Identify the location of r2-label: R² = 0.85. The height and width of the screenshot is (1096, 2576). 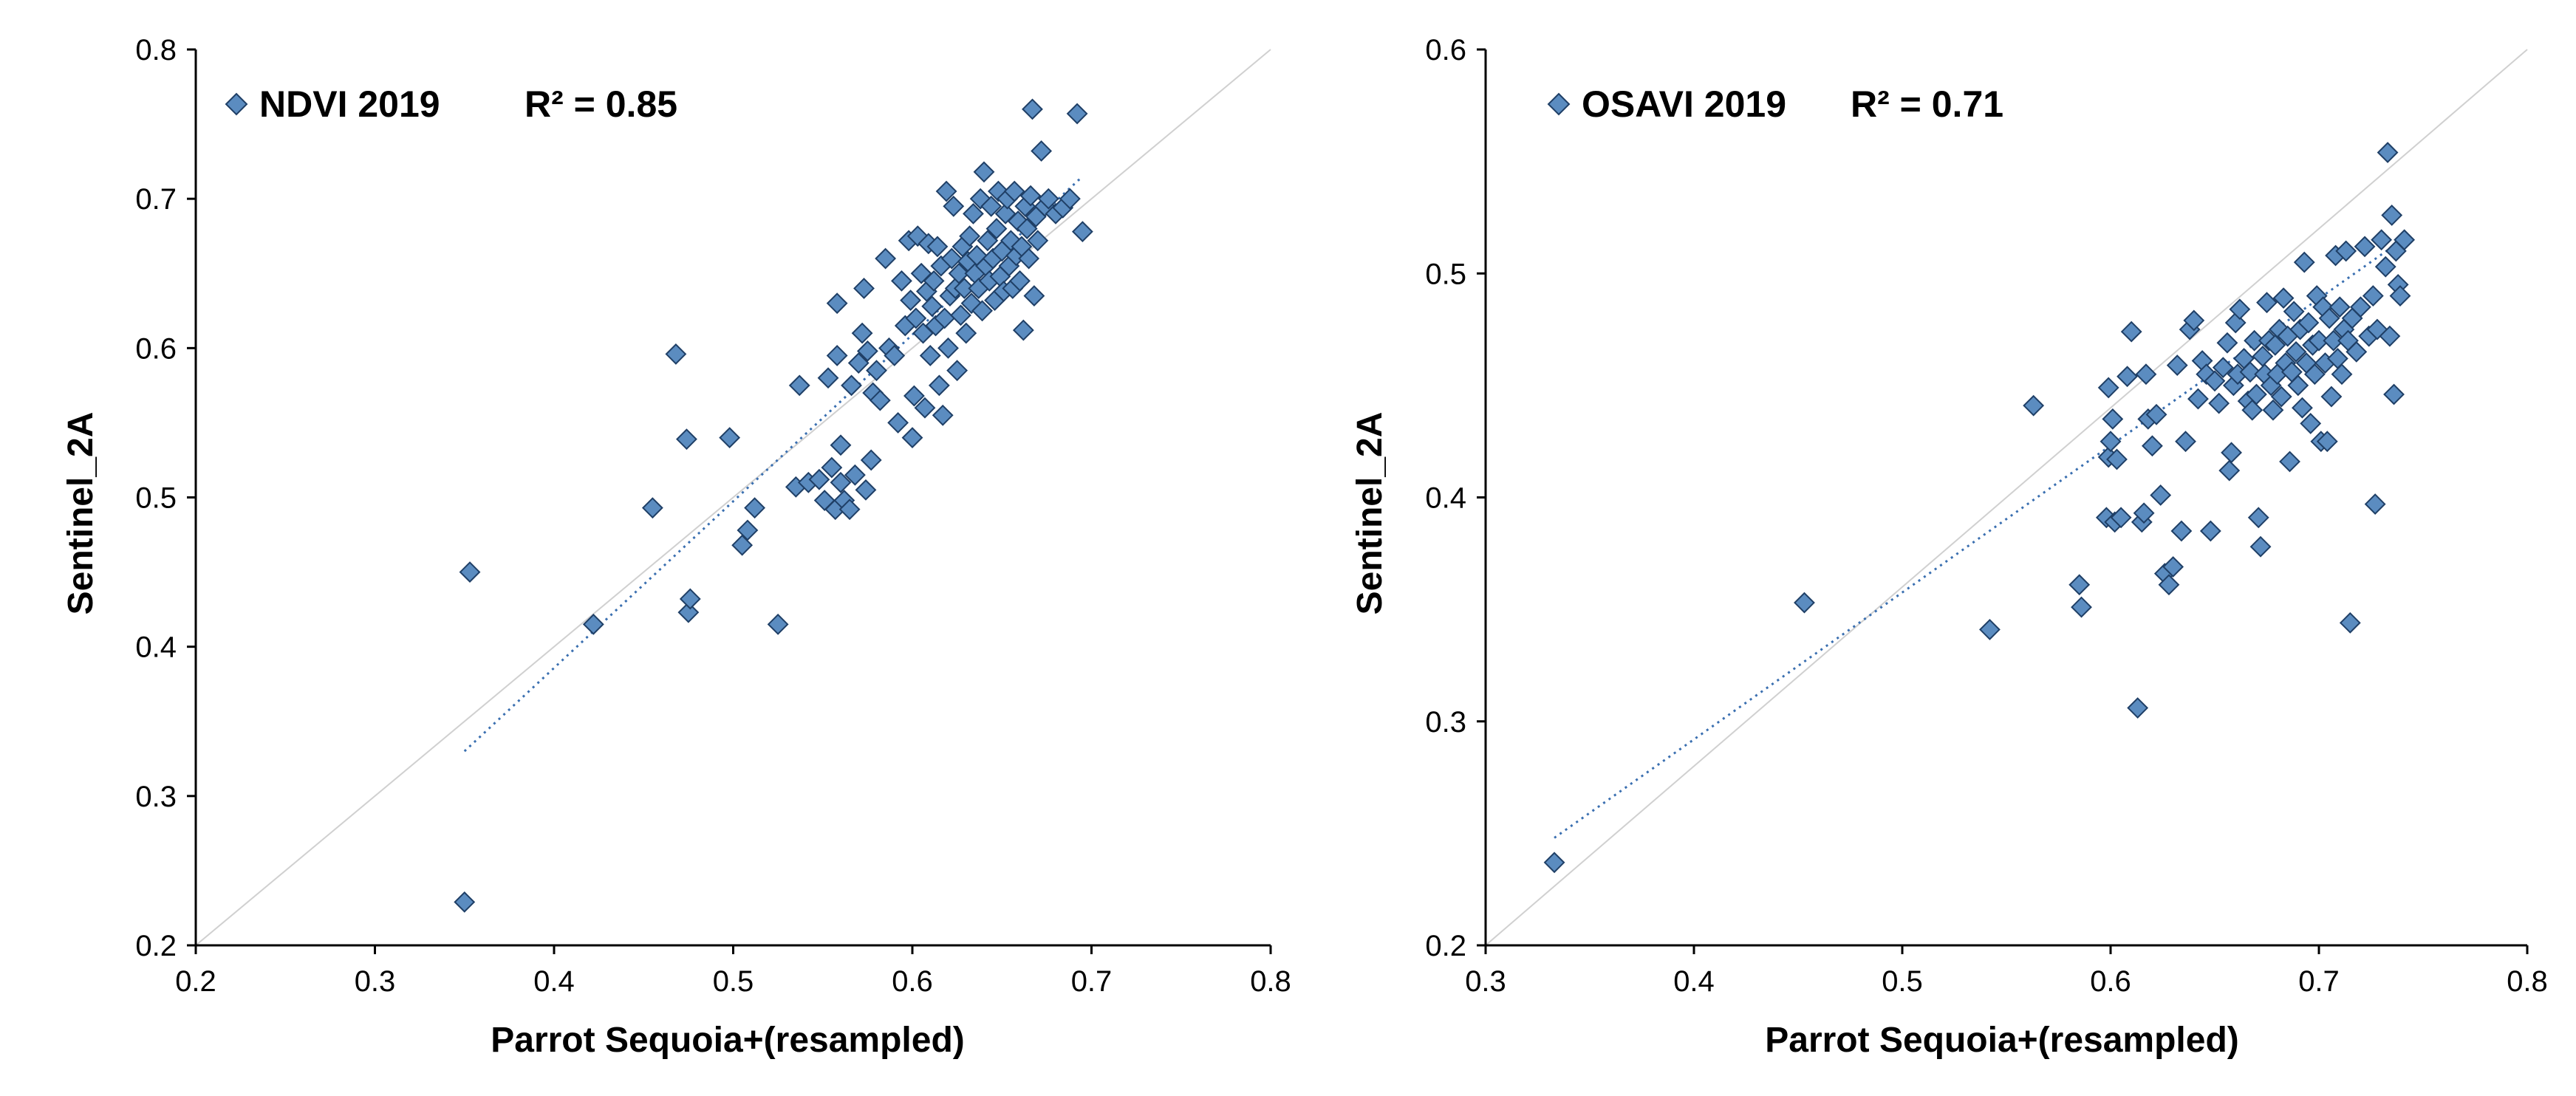
(601, 104).